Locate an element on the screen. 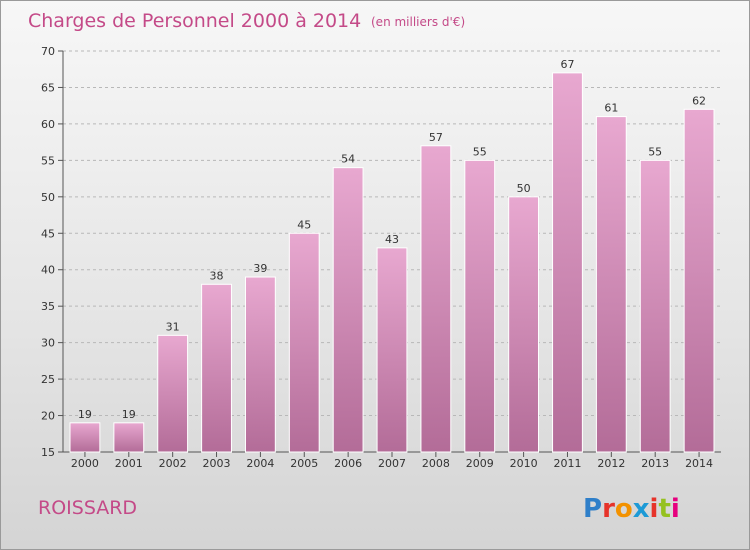 The width and height of the screenshot is (750, 550). x-tick-label: 2009 is located at coordinates (480, 463).